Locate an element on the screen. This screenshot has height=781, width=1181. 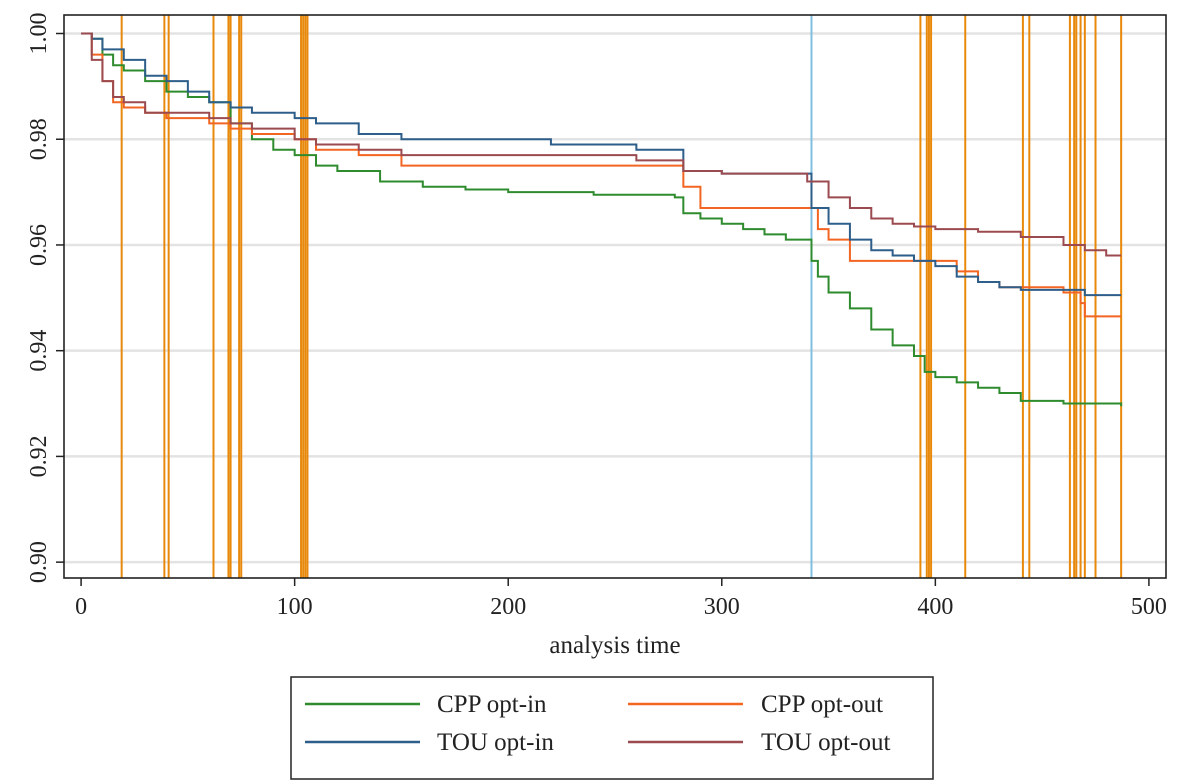
legend-label: TOU opt-in is located at coordinates (495, 742).